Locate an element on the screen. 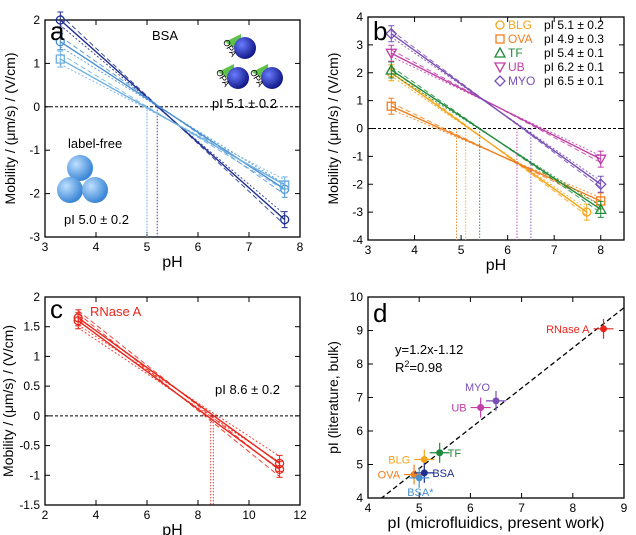  legend-pi: pI 6.5 ± 0.1 is located at coordinates (574, 81).